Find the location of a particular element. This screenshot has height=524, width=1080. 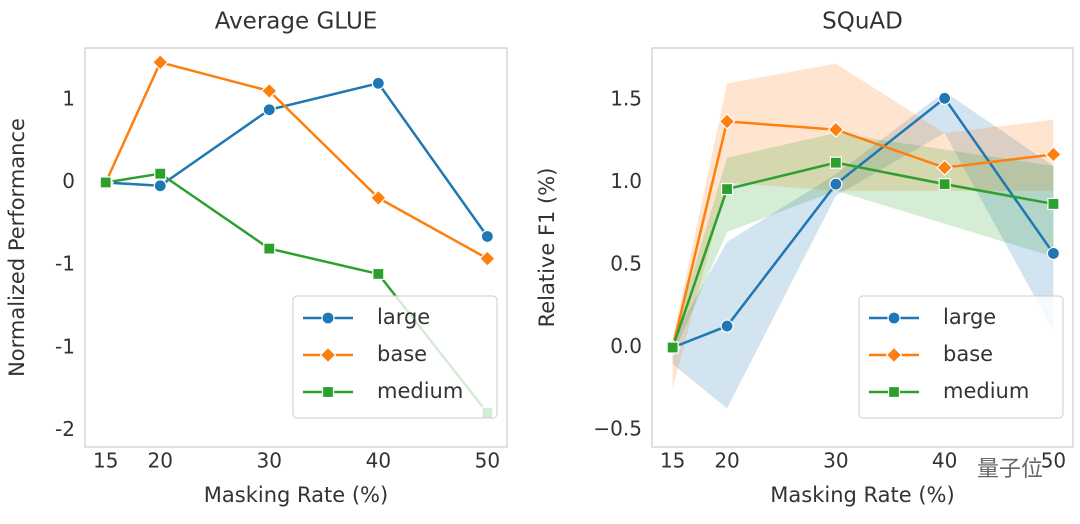

y-axis-label: Relative F1 (%) is located at coordinates (547, 248).